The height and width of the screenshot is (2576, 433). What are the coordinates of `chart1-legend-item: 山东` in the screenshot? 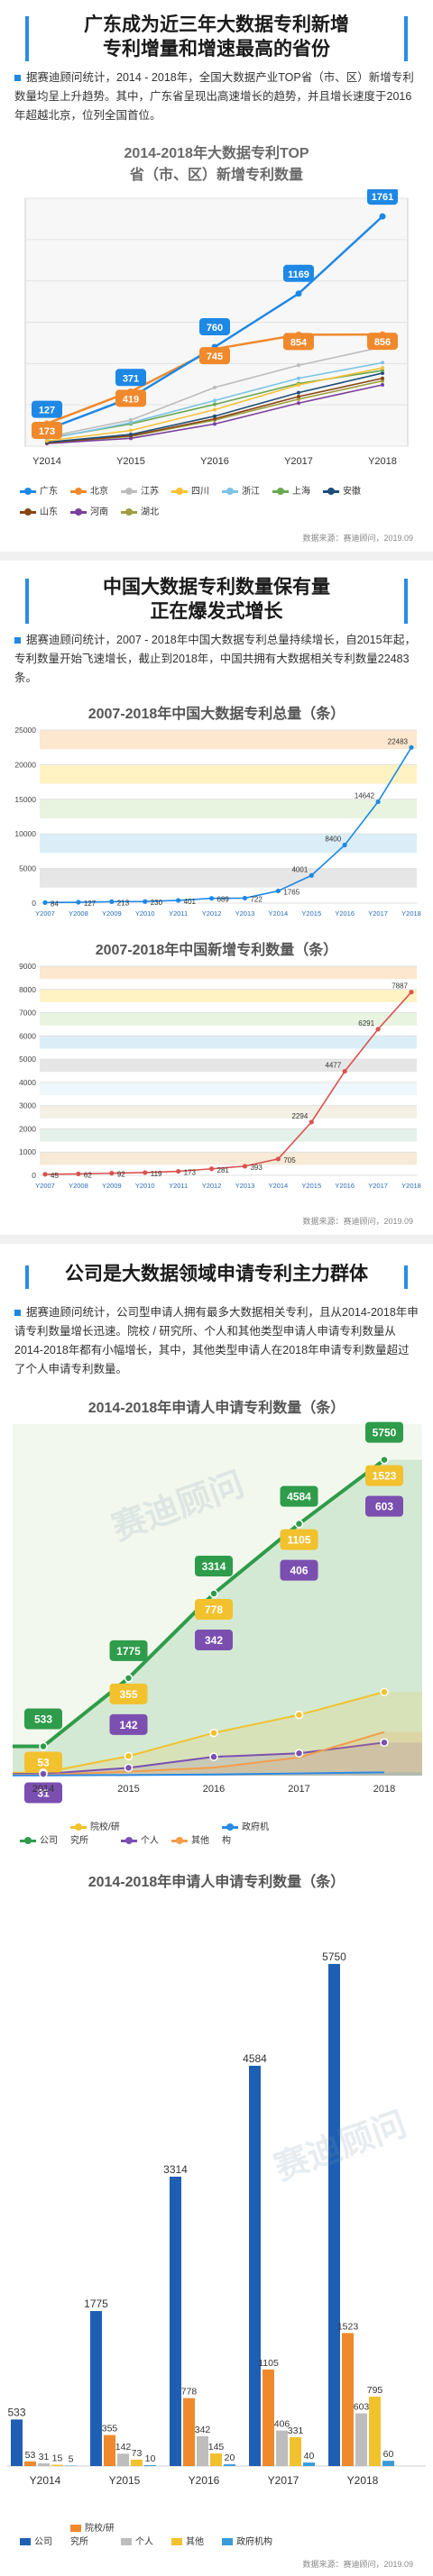 It's located at (45, 510).